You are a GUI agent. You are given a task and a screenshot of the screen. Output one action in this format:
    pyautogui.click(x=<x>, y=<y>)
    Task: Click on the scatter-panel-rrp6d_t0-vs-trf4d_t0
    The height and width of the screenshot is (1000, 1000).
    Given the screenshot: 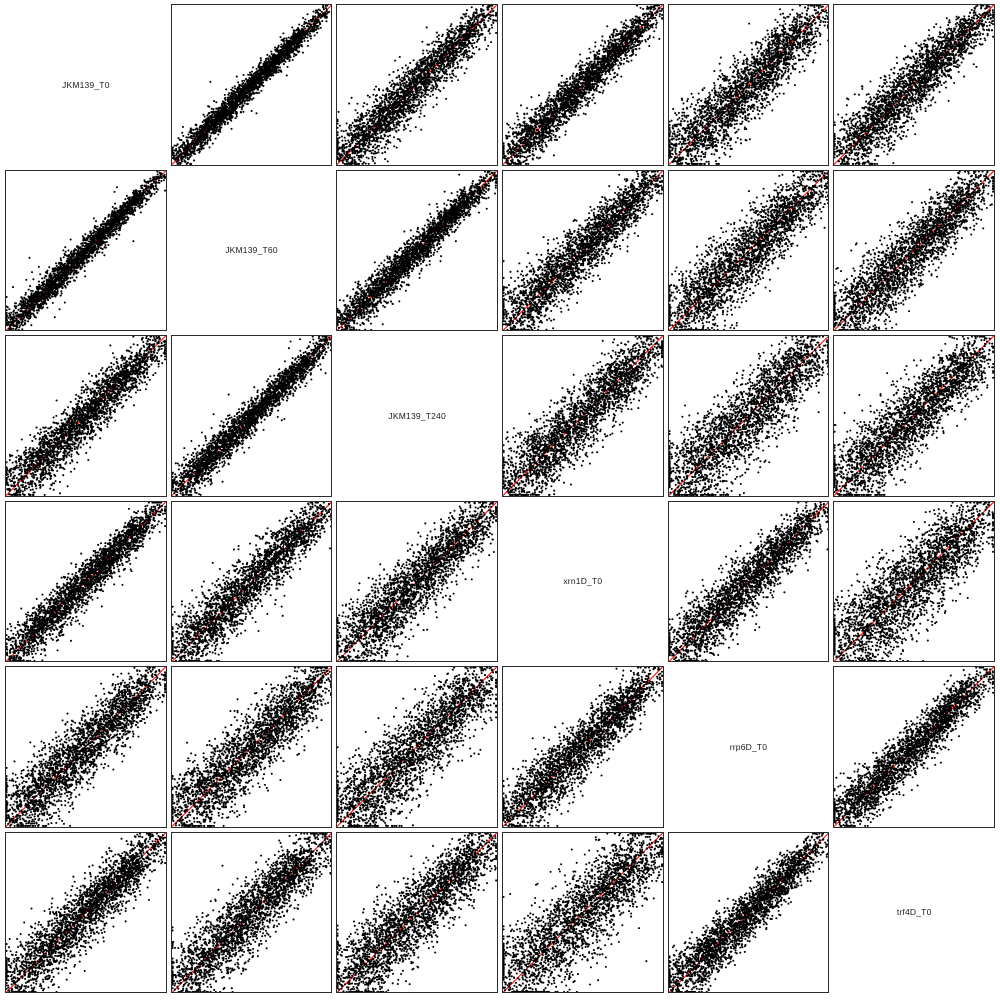 What is the action you would take?
    pyautogui.click(x=749, y=913)
    